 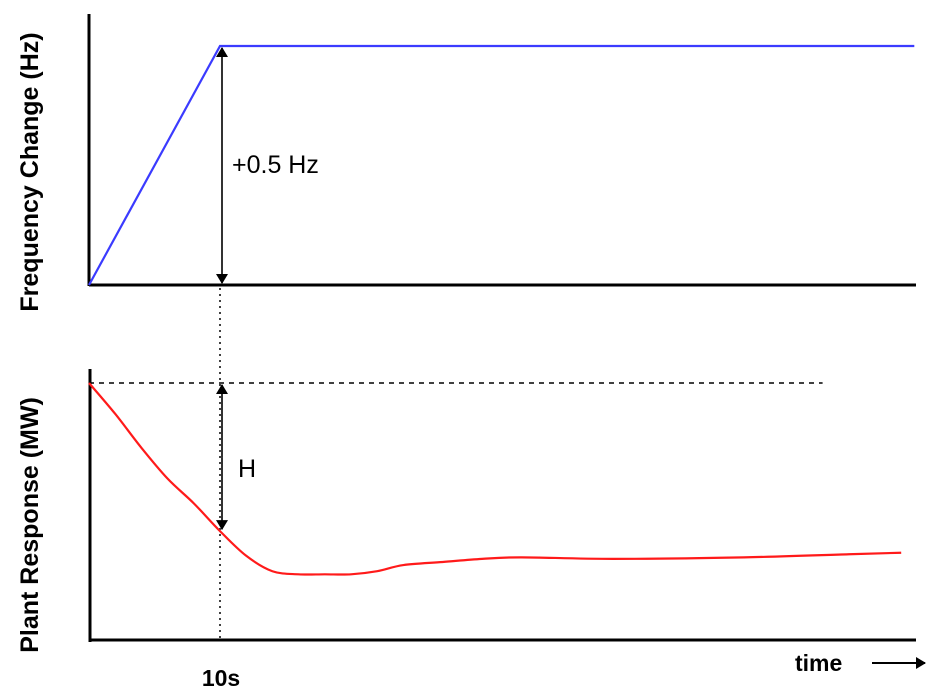 What do you see at coordinates (30, 525) in the screenshot?
I see `bottom-y-axis-title: Plant Response (MW)` at bounding box center [30, 525].